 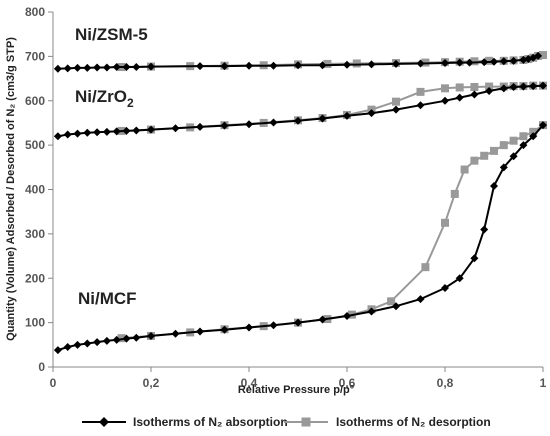 What do you see at coordinates (53, 383) in the screenshot?
I see `x-tick-label: 0` at bounding box center [53, 383].